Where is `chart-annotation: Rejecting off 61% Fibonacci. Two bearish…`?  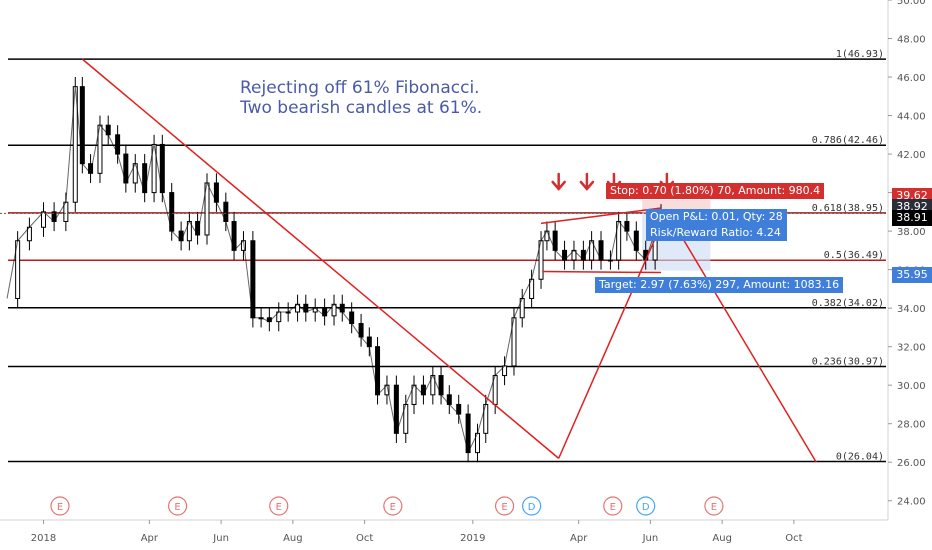
chart-annotation: Rejecting off 61% Fibonacci. Two bearish… is located at coordinates (361, 98).